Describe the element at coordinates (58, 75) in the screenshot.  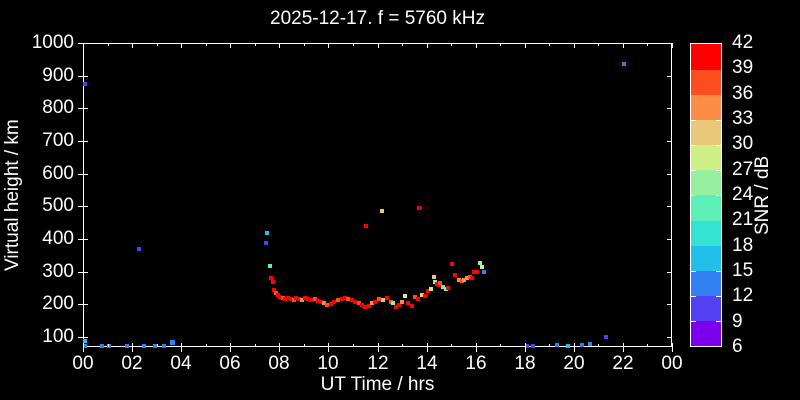
I see `y-tick-label: 900` at that location.